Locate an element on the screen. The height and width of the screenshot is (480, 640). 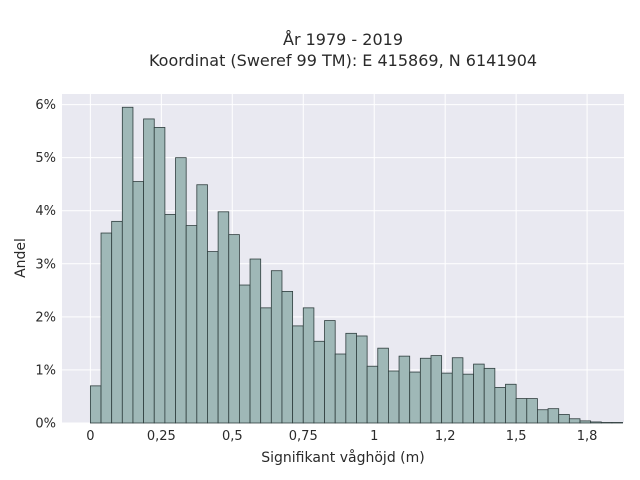
y-tick-label: 0% is located at coordinates (45, 424).